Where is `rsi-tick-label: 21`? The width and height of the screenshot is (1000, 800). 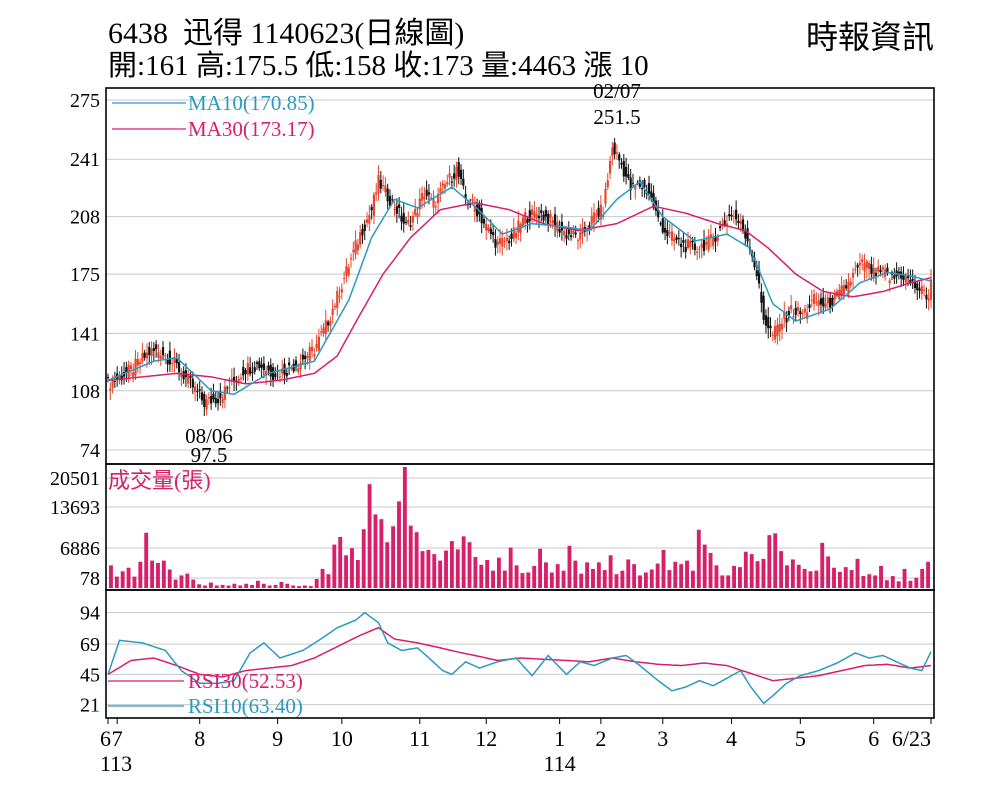
rsi-tick-label: 21 is located at coordinates (90, 706).